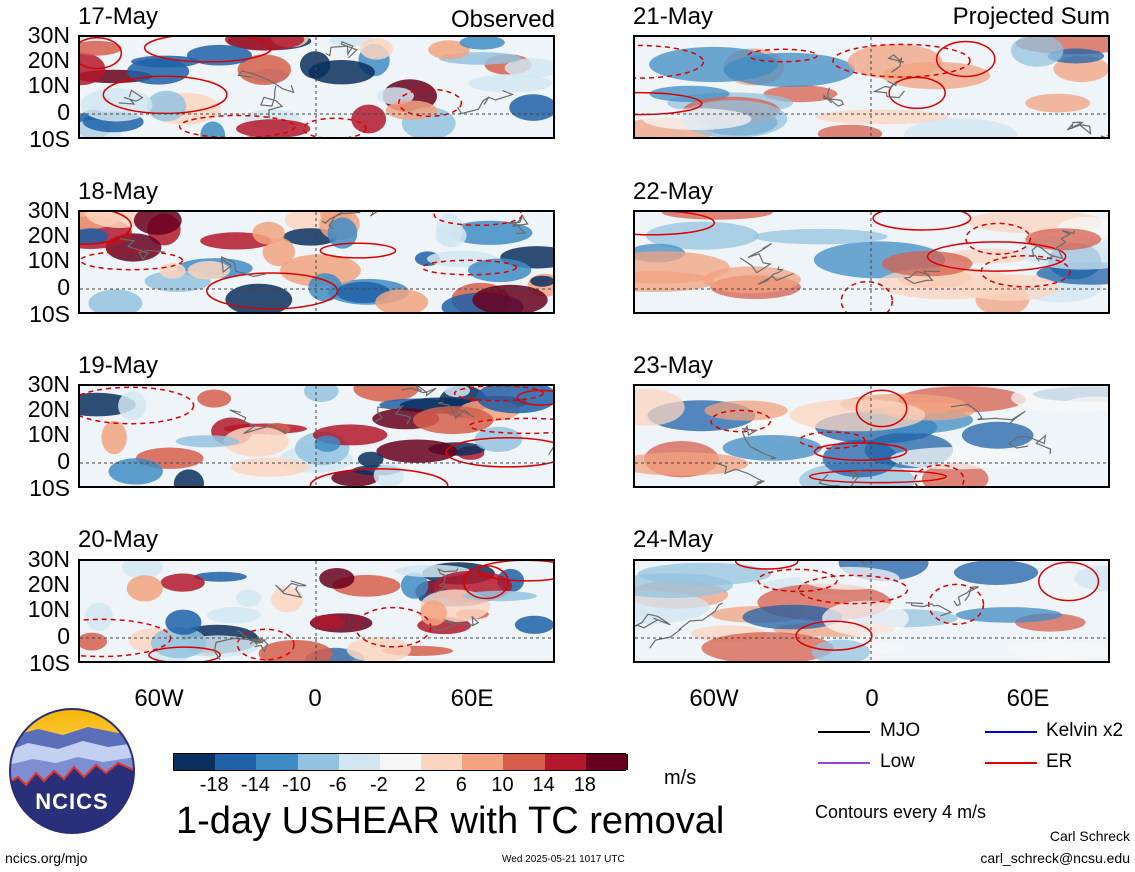 The width and height of the screenshot is (1135, 872). I want to click on colorbar-tick-label: -14, so click(255, 785).